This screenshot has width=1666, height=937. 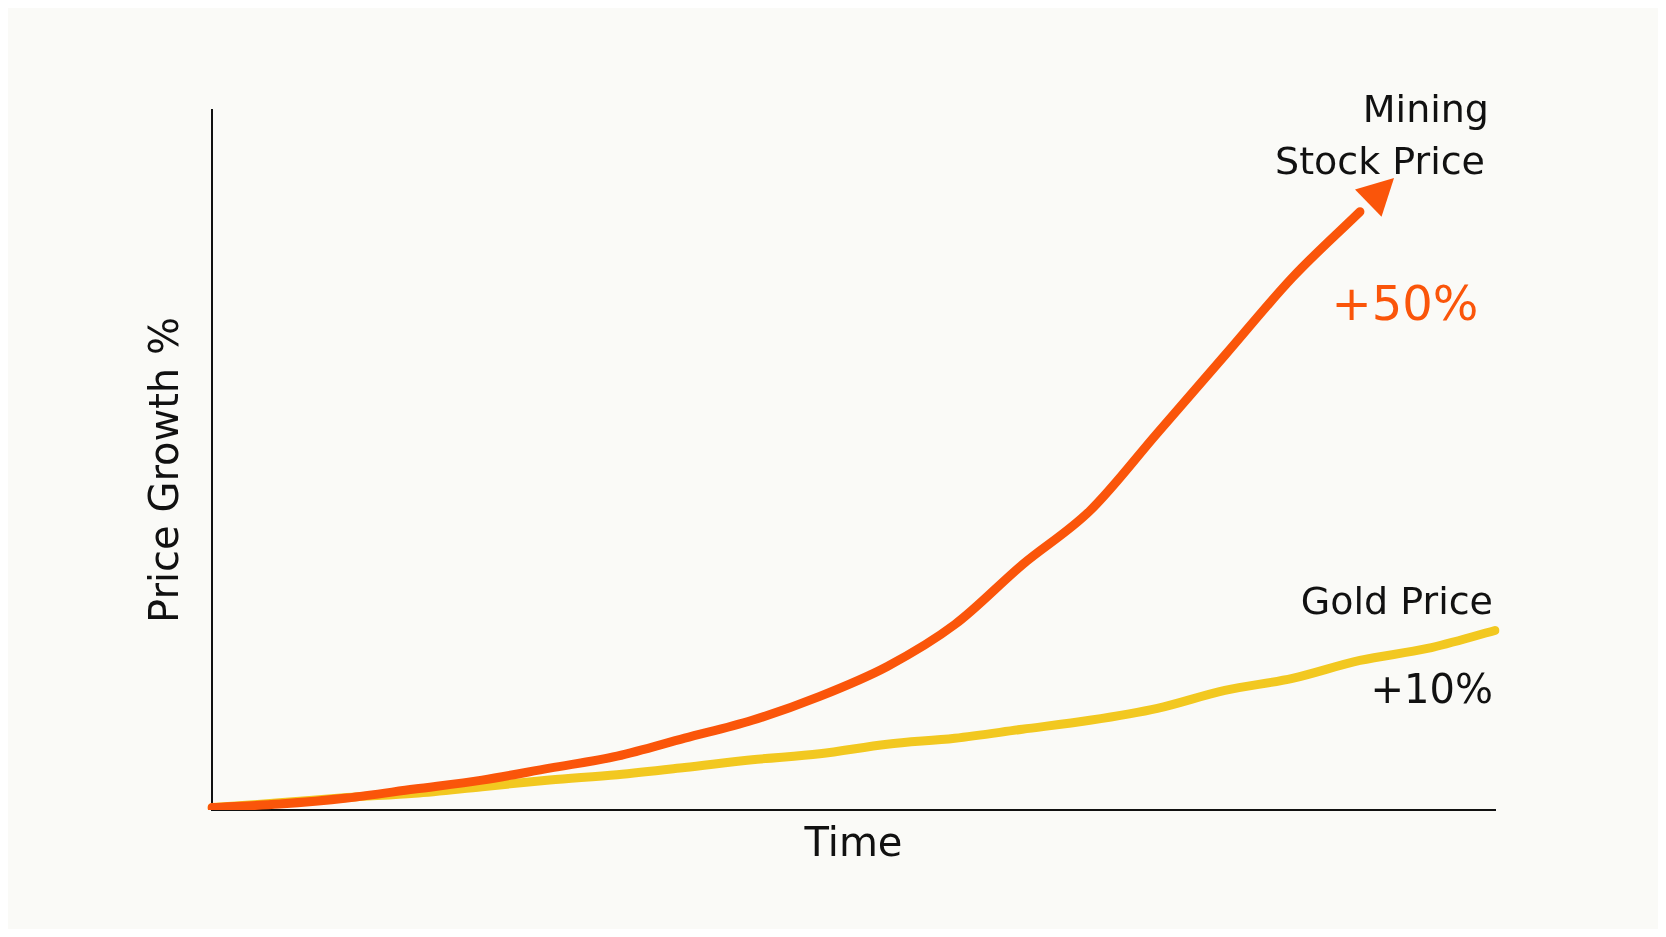 What do you see at coordinates (1405, 303) in the screenshot?
I see `annotation: +50%` at bounding box center [1405, 303].